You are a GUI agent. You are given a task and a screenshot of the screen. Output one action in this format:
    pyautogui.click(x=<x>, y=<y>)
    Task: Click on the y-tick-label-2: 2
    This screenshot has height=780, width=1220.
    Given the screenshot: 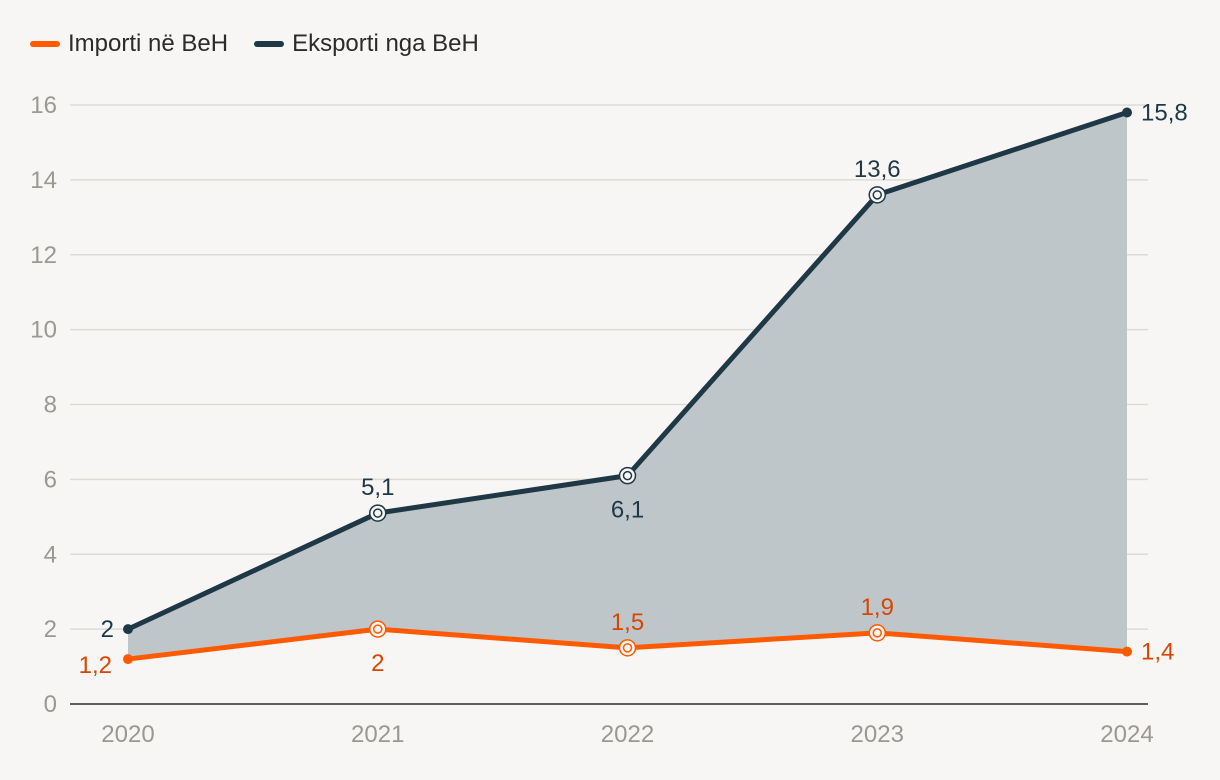 What is the action you would take?
    pyautogui.click(x=50, y=629)
    